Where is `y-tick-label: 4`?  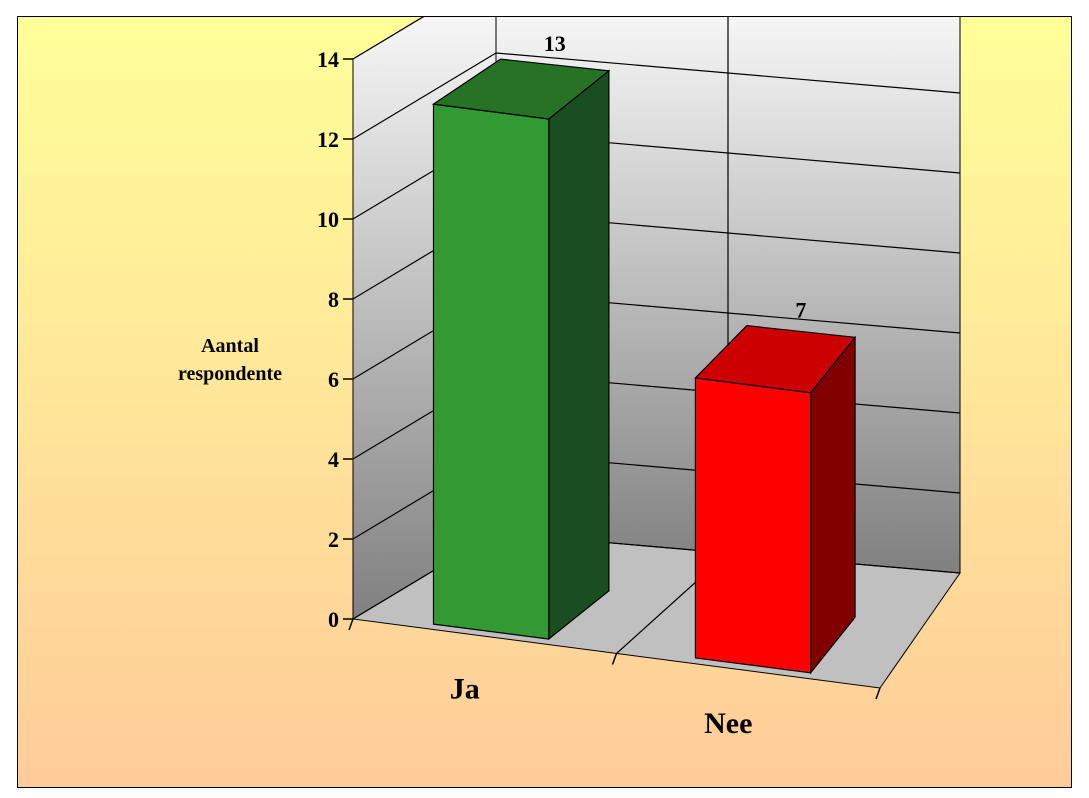 y-tick-label: 4 is located at coordinates (333, 459).